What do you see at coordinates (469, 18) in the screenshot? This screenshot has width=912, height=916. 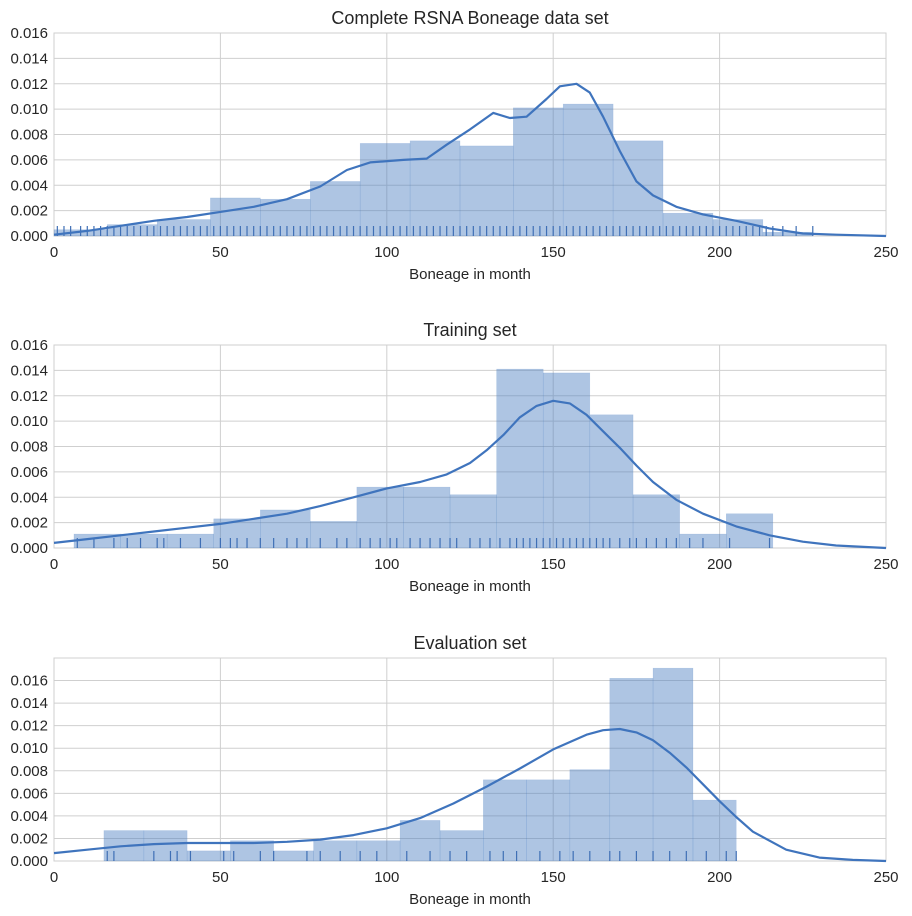 I see `chart-title: Complete RSNA Boneage data set` at bounding box center [469, 18].